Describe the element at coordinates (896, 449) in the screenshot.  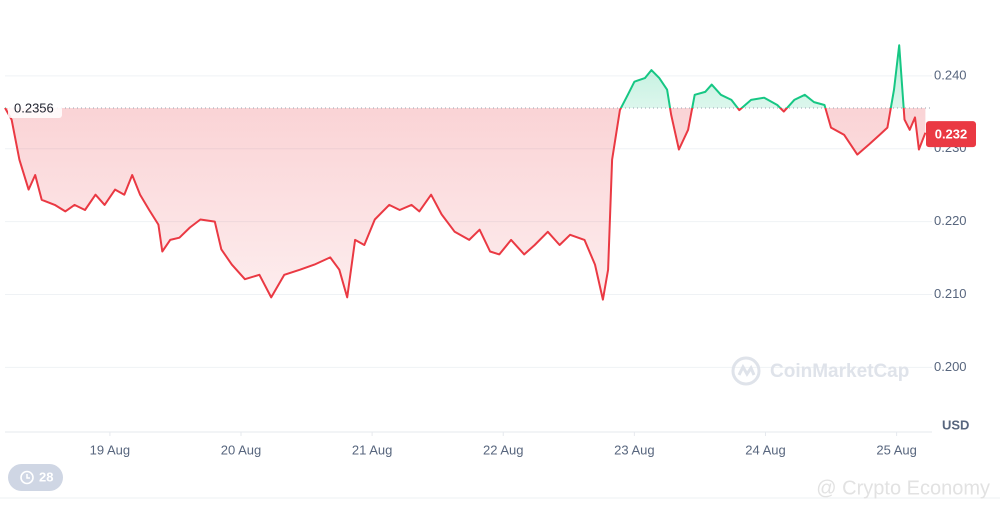
I see `x-tick-label: 25 Aug` at that location.